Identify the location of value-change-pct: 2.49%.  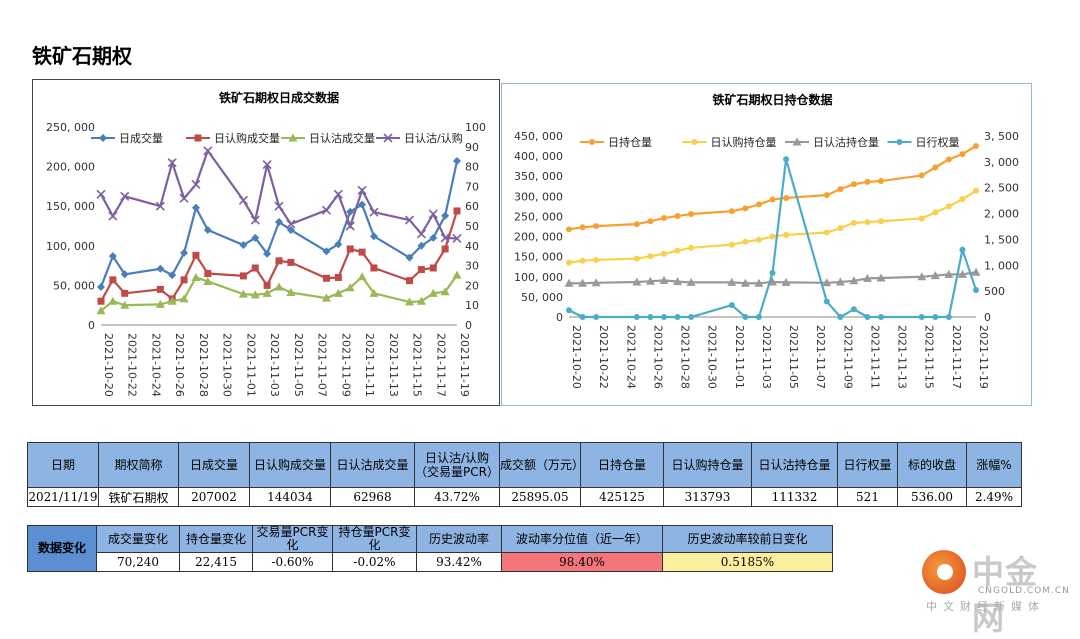
(994, 497).